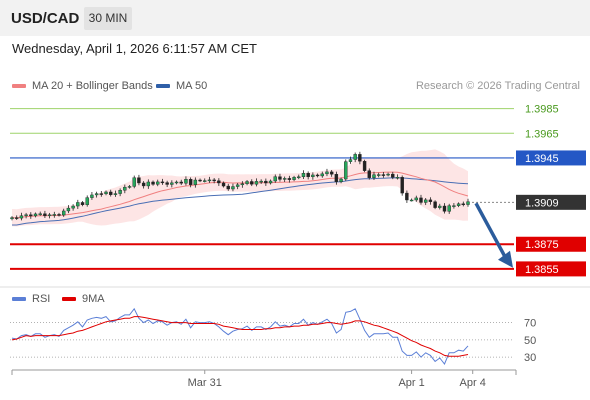  What do you see at coordinates (542, 159) in the screenshot?
I see `price-label-1.3945: 1.3945` at bounding box center [542, 159].